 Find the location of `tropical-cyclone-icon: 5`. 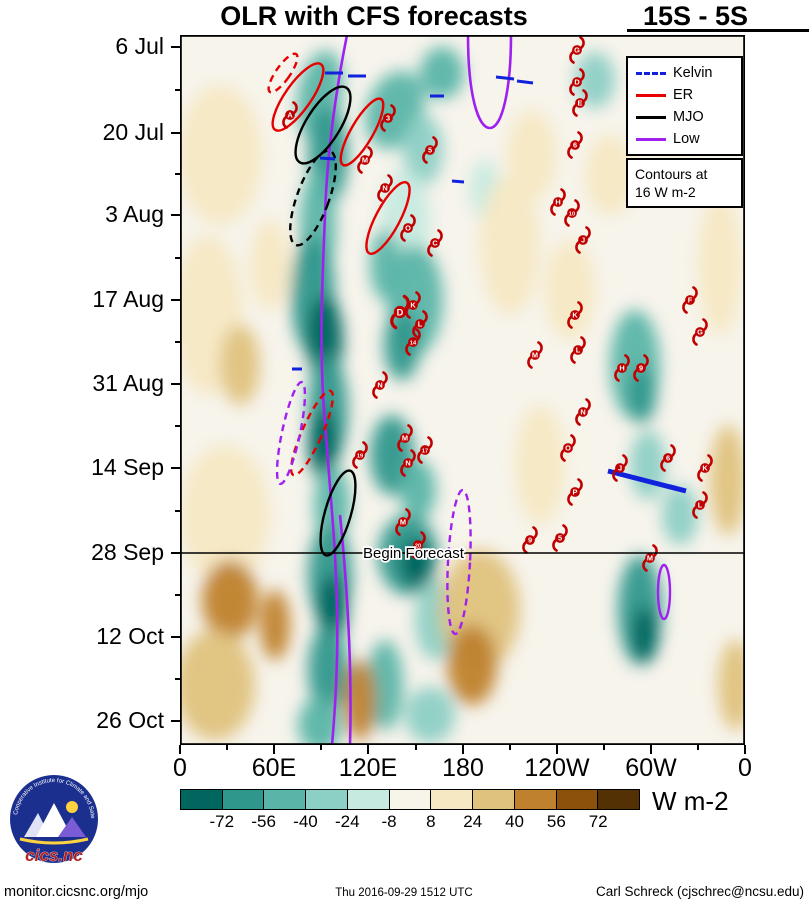

tropical-cyclone-icon: 5 is located at coordinates (430, 150).